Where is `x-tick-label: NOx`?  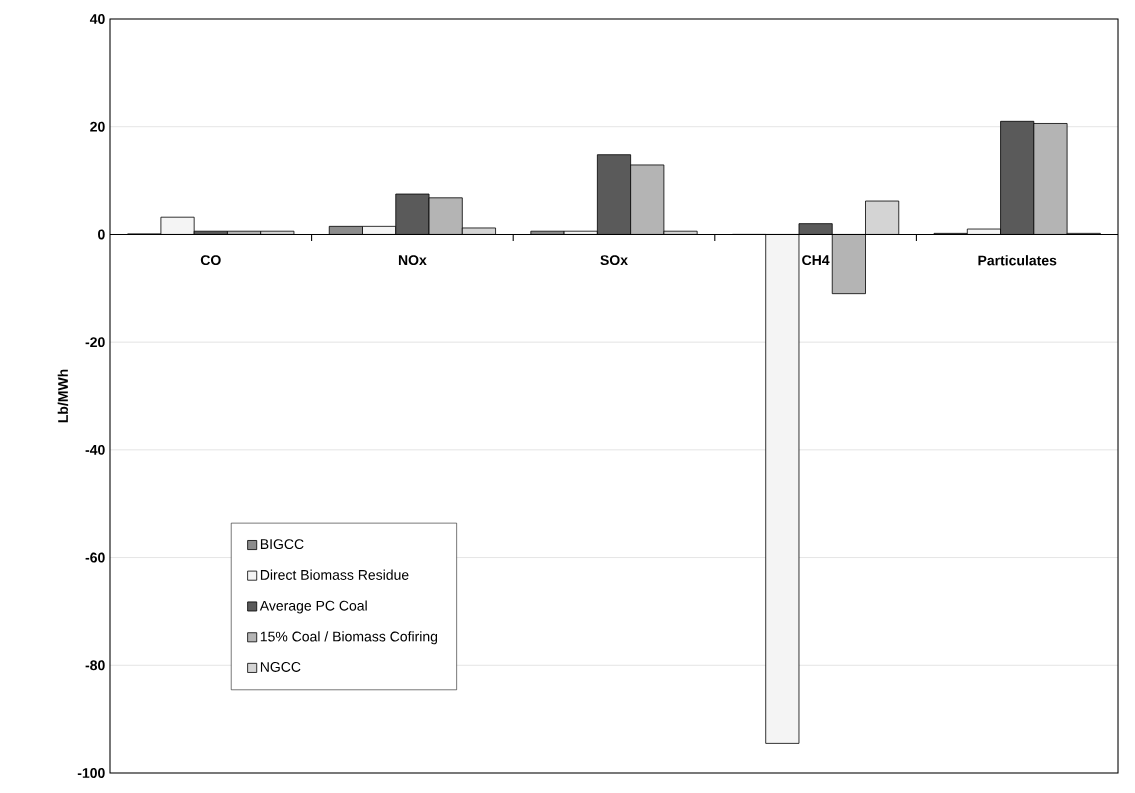
x-tick-label: NOx is located at coordinates (412, 260).